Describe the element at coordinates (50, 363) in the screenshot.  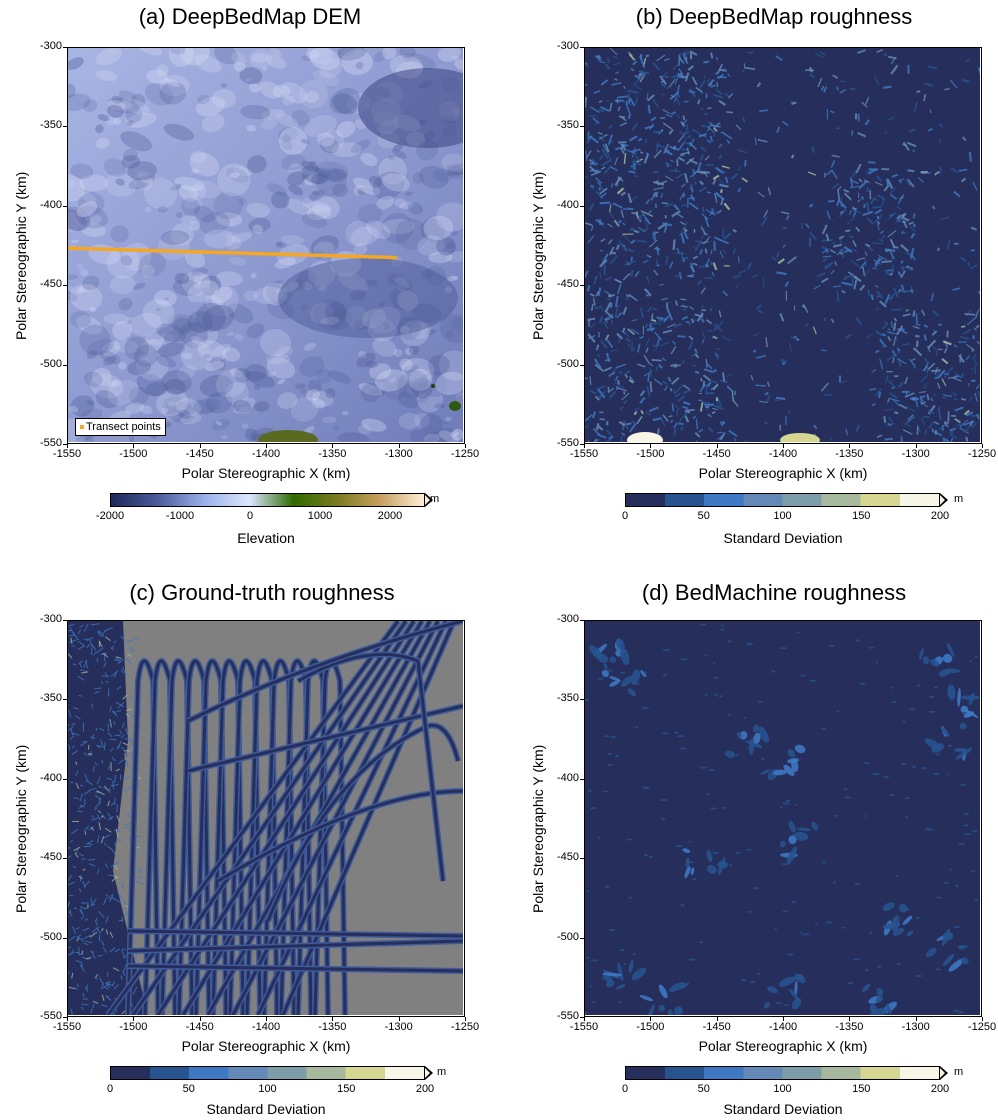
I see `y-tick-label: -500` at that location.